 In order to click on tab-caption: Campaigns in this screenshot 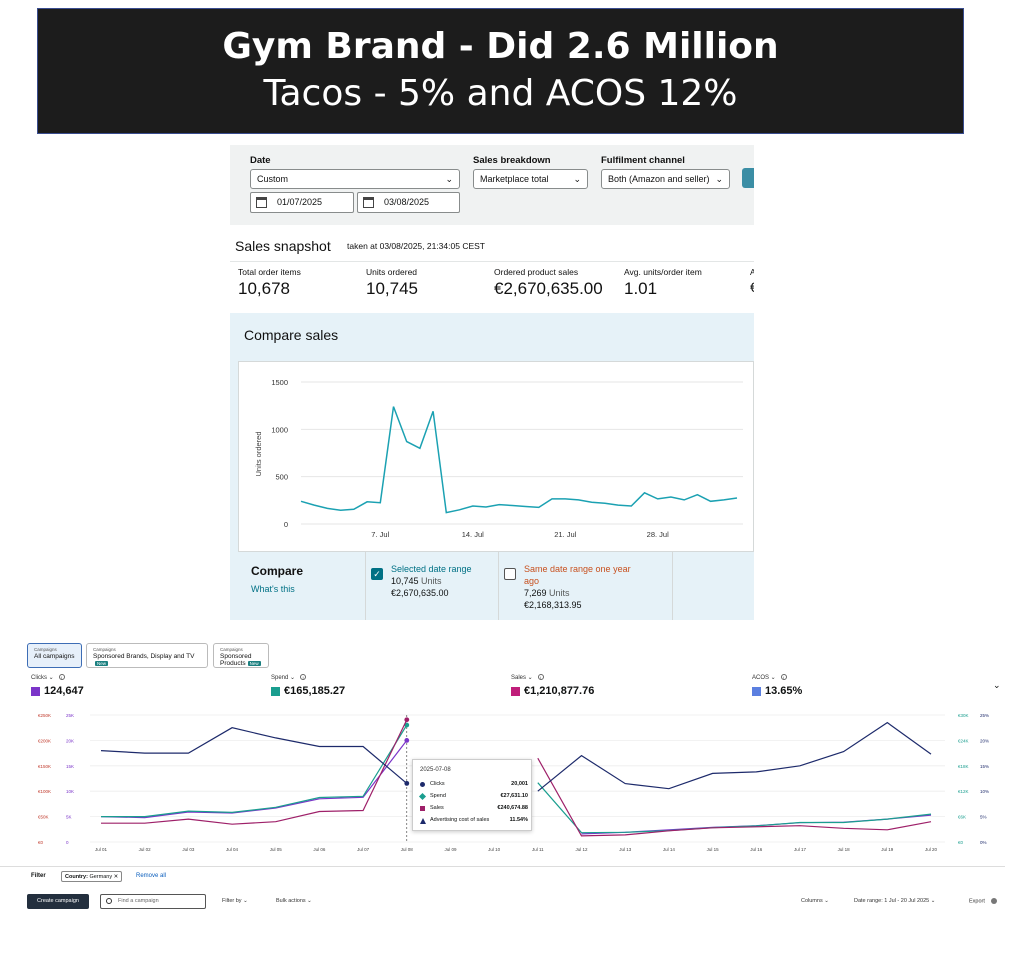, I will do `click(45, 649)`.